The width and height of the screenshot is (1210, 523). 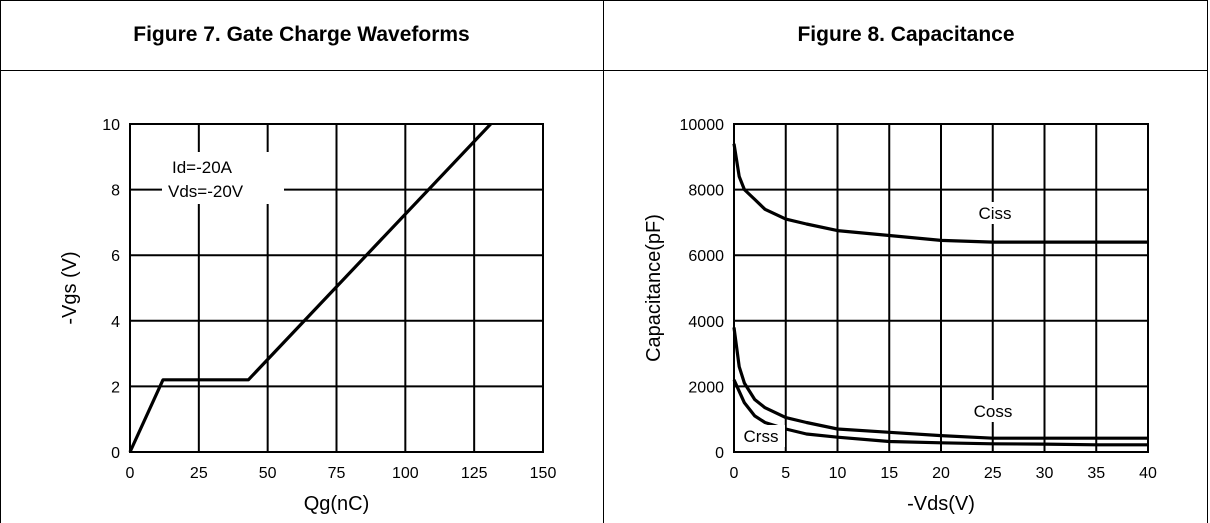 I want to click on y-tick-label: 8, so click(x=115, y=191).